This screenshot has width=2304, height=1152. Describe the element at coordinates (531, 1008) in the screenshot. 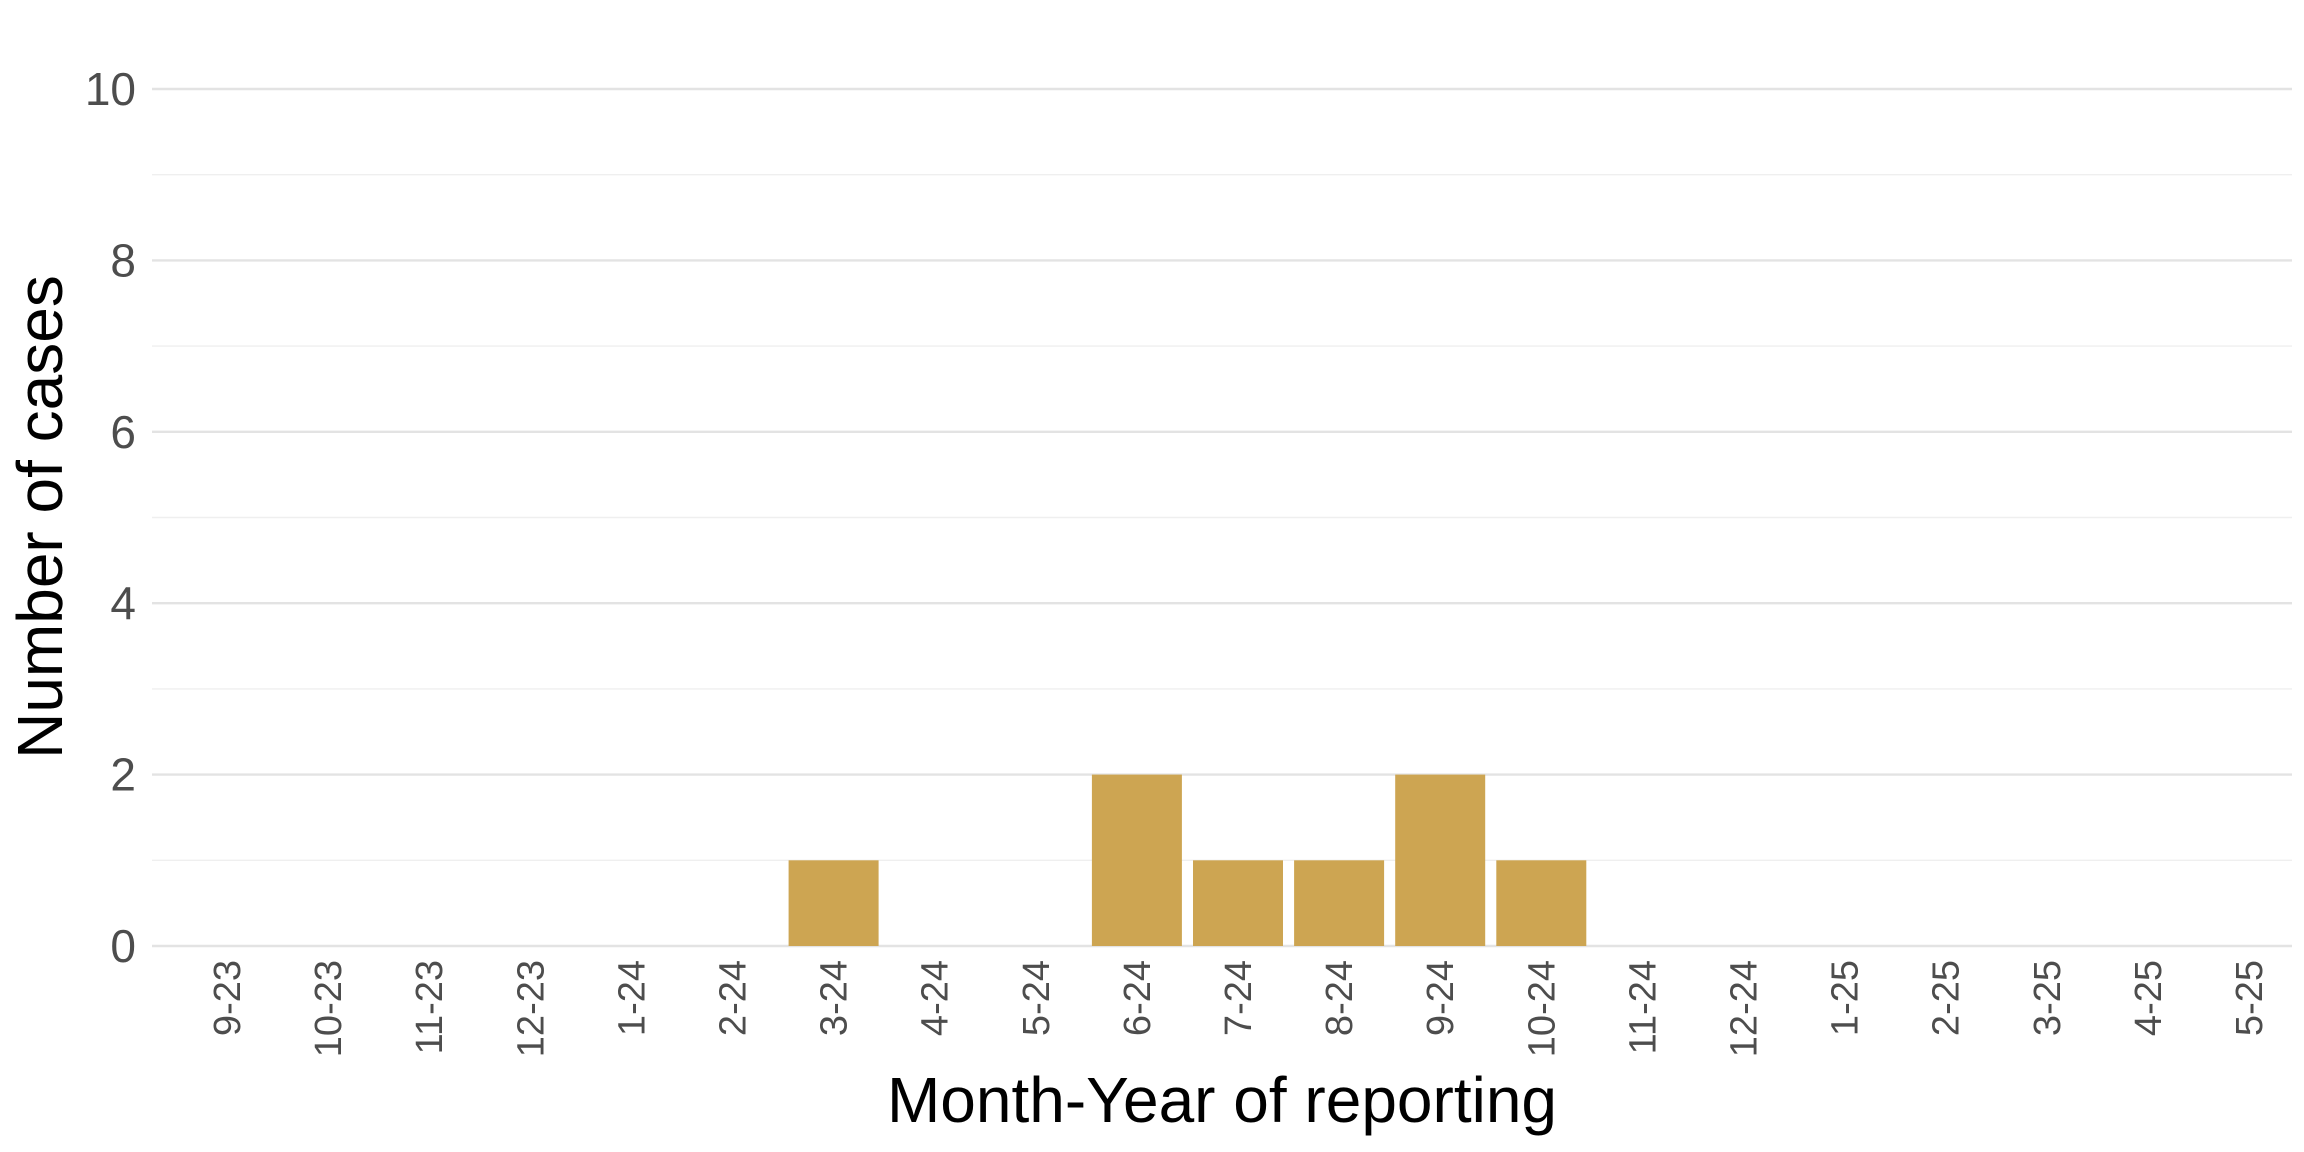

I see `x-tick-label: 12-23` at that location.